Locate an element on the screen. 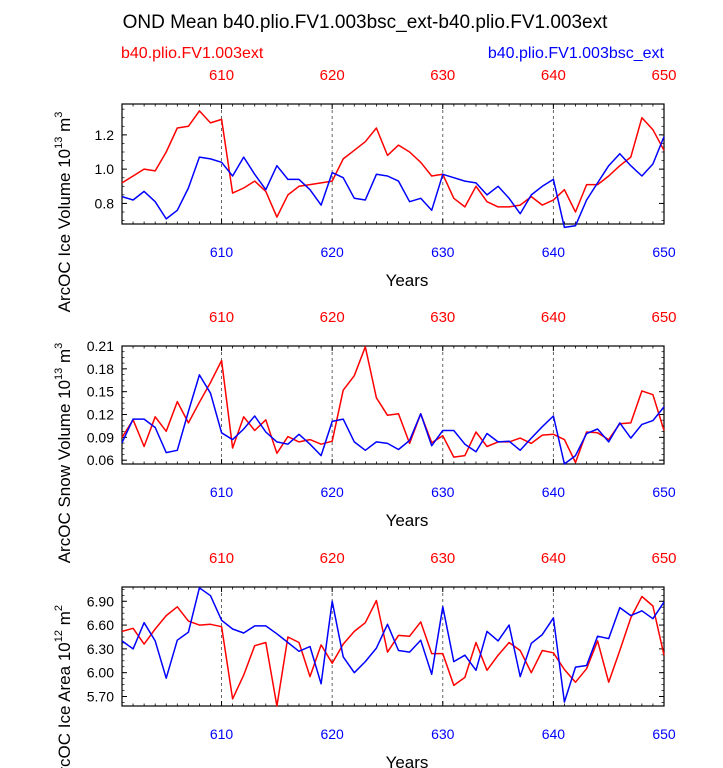 This screenshot has width=723, height=768. y-tick-label: 0.15 is located at coordinates (100, 392).